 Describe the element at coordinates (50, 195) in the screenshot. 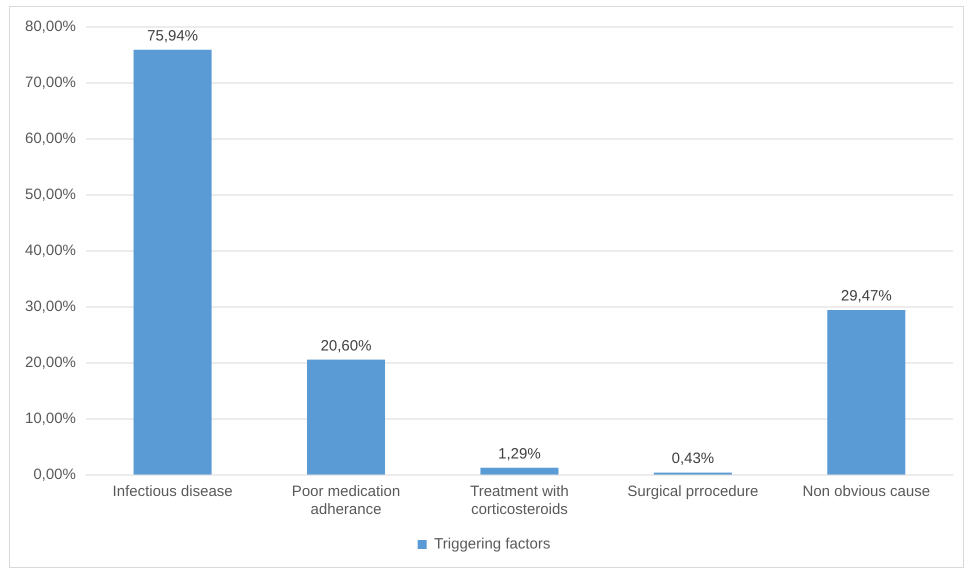

I see `y-tick-label: 50,00%` at that location.